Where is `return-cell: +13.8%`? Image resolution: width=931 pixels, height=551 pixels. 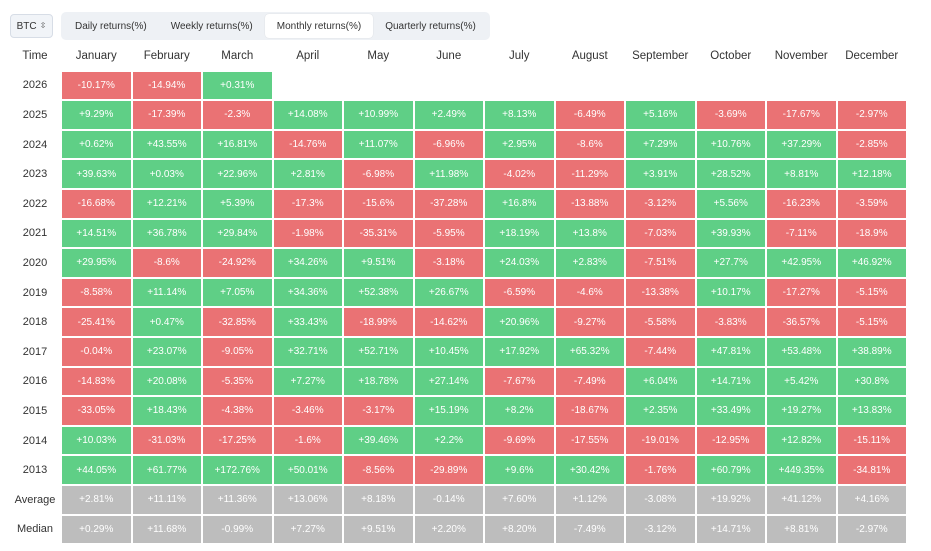
return-cell: +13.8% is located at coordinates (589, 233).